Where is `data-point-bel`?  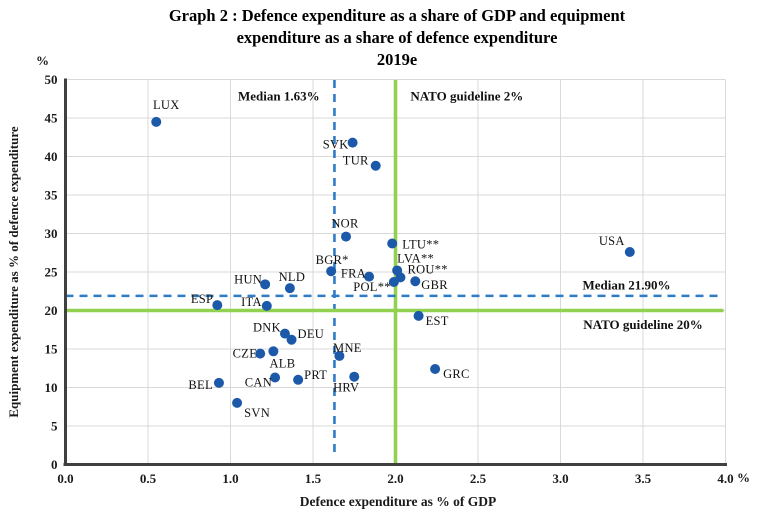
data-point-bel is located at coordinates (218, 382).